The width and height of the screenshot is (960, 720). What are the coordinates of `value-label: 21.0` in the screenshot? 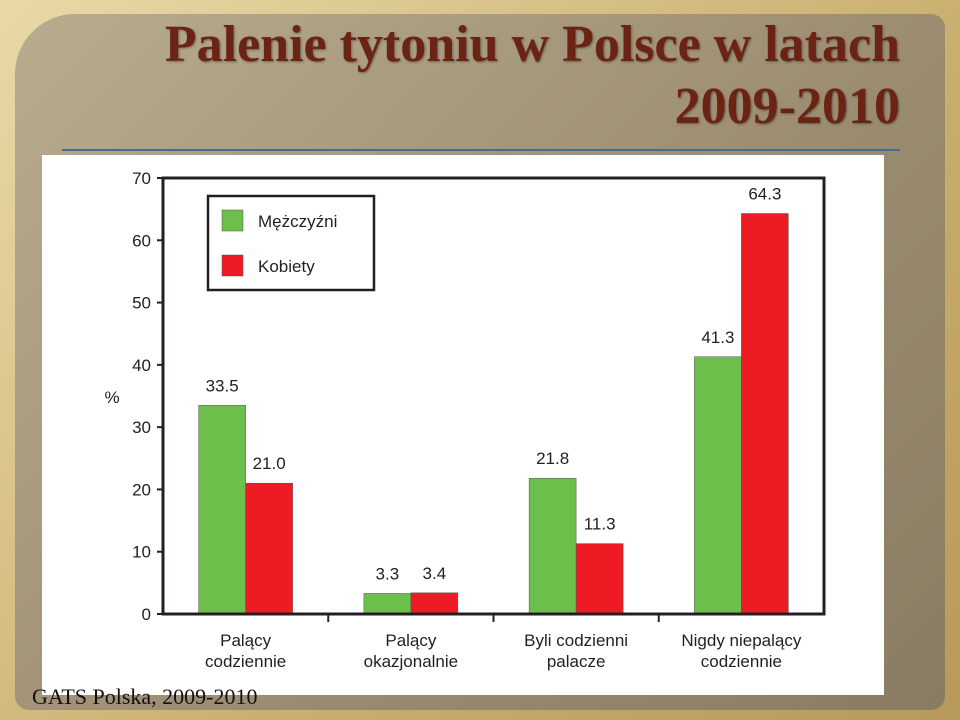 It's located at (269, 463).